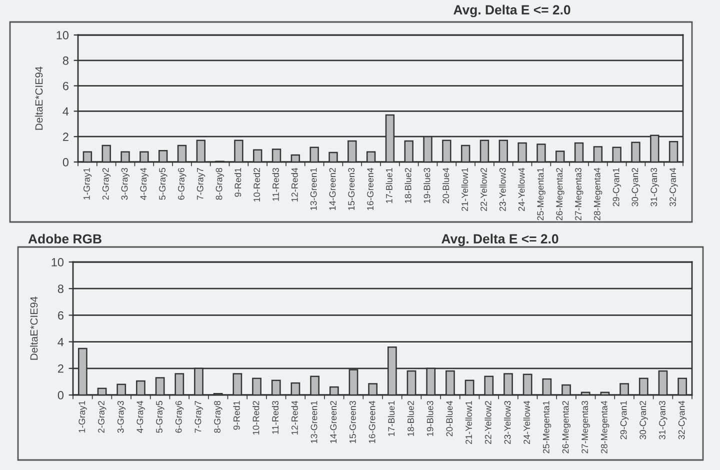 This screenshot has width=720, height=470. I want to click on chart-title: Adobe RGB, so click(65, 239).